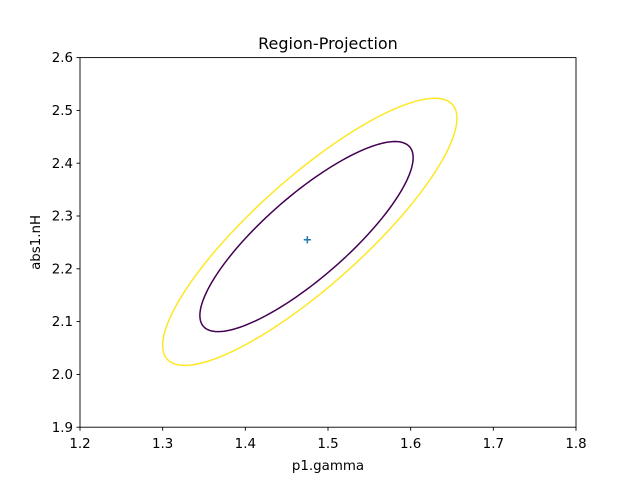  I want to click on x-tick-label: 1.4, so click(245, 444).